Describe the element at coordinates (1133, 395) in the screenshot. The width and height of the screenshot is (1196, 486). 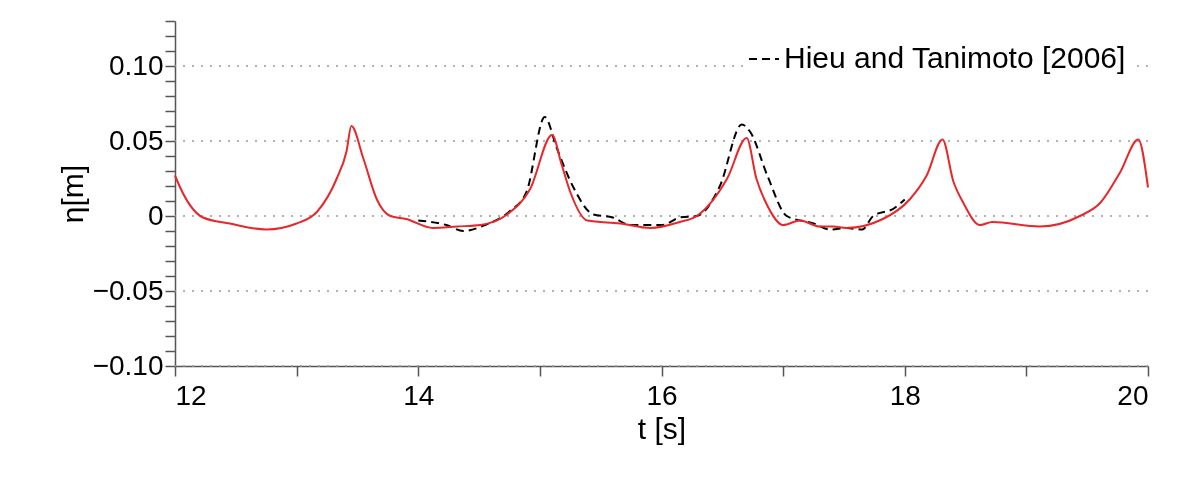
I see `x-tick-label: 20` at that location.